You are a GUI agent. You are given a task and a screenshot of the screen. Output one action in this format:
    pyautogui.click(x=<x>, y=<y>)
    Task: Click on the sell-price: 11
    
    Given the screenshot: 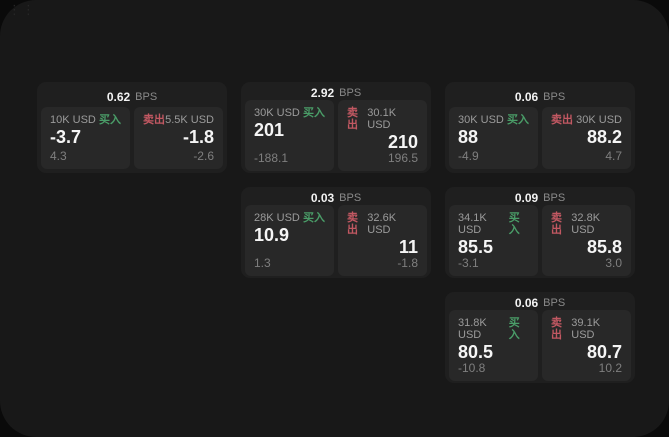 What is the action you would take?
    pyautogui.click(x=408, y=247)
    